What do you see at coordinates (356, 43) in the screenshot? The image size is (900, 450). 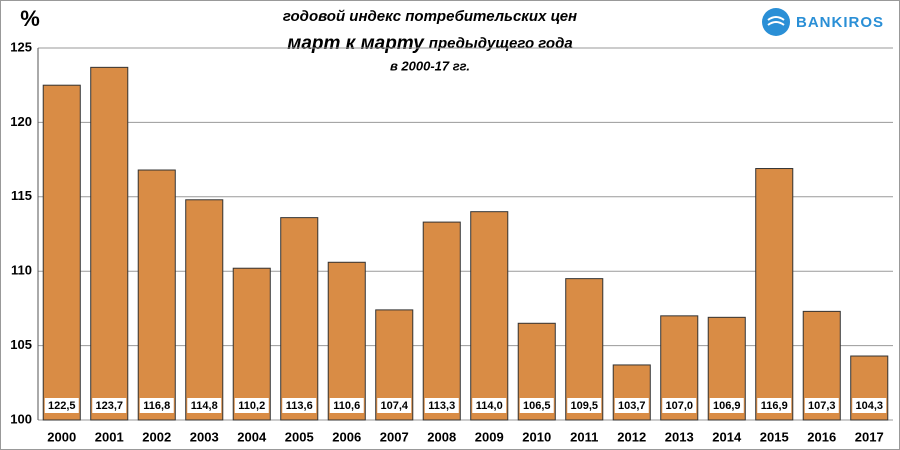 I see `subtitle-part: март к марту` at bounding box center [356, 43].